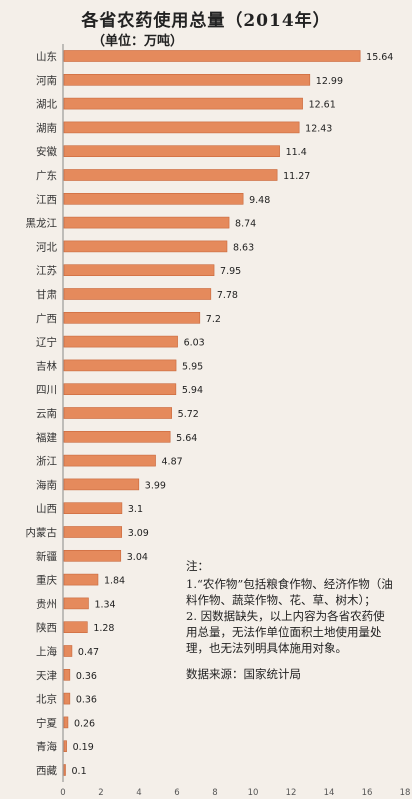 The height and width of the screenshot is (799, 412). I want to click on category-label: 陕西, so click(46, 627).